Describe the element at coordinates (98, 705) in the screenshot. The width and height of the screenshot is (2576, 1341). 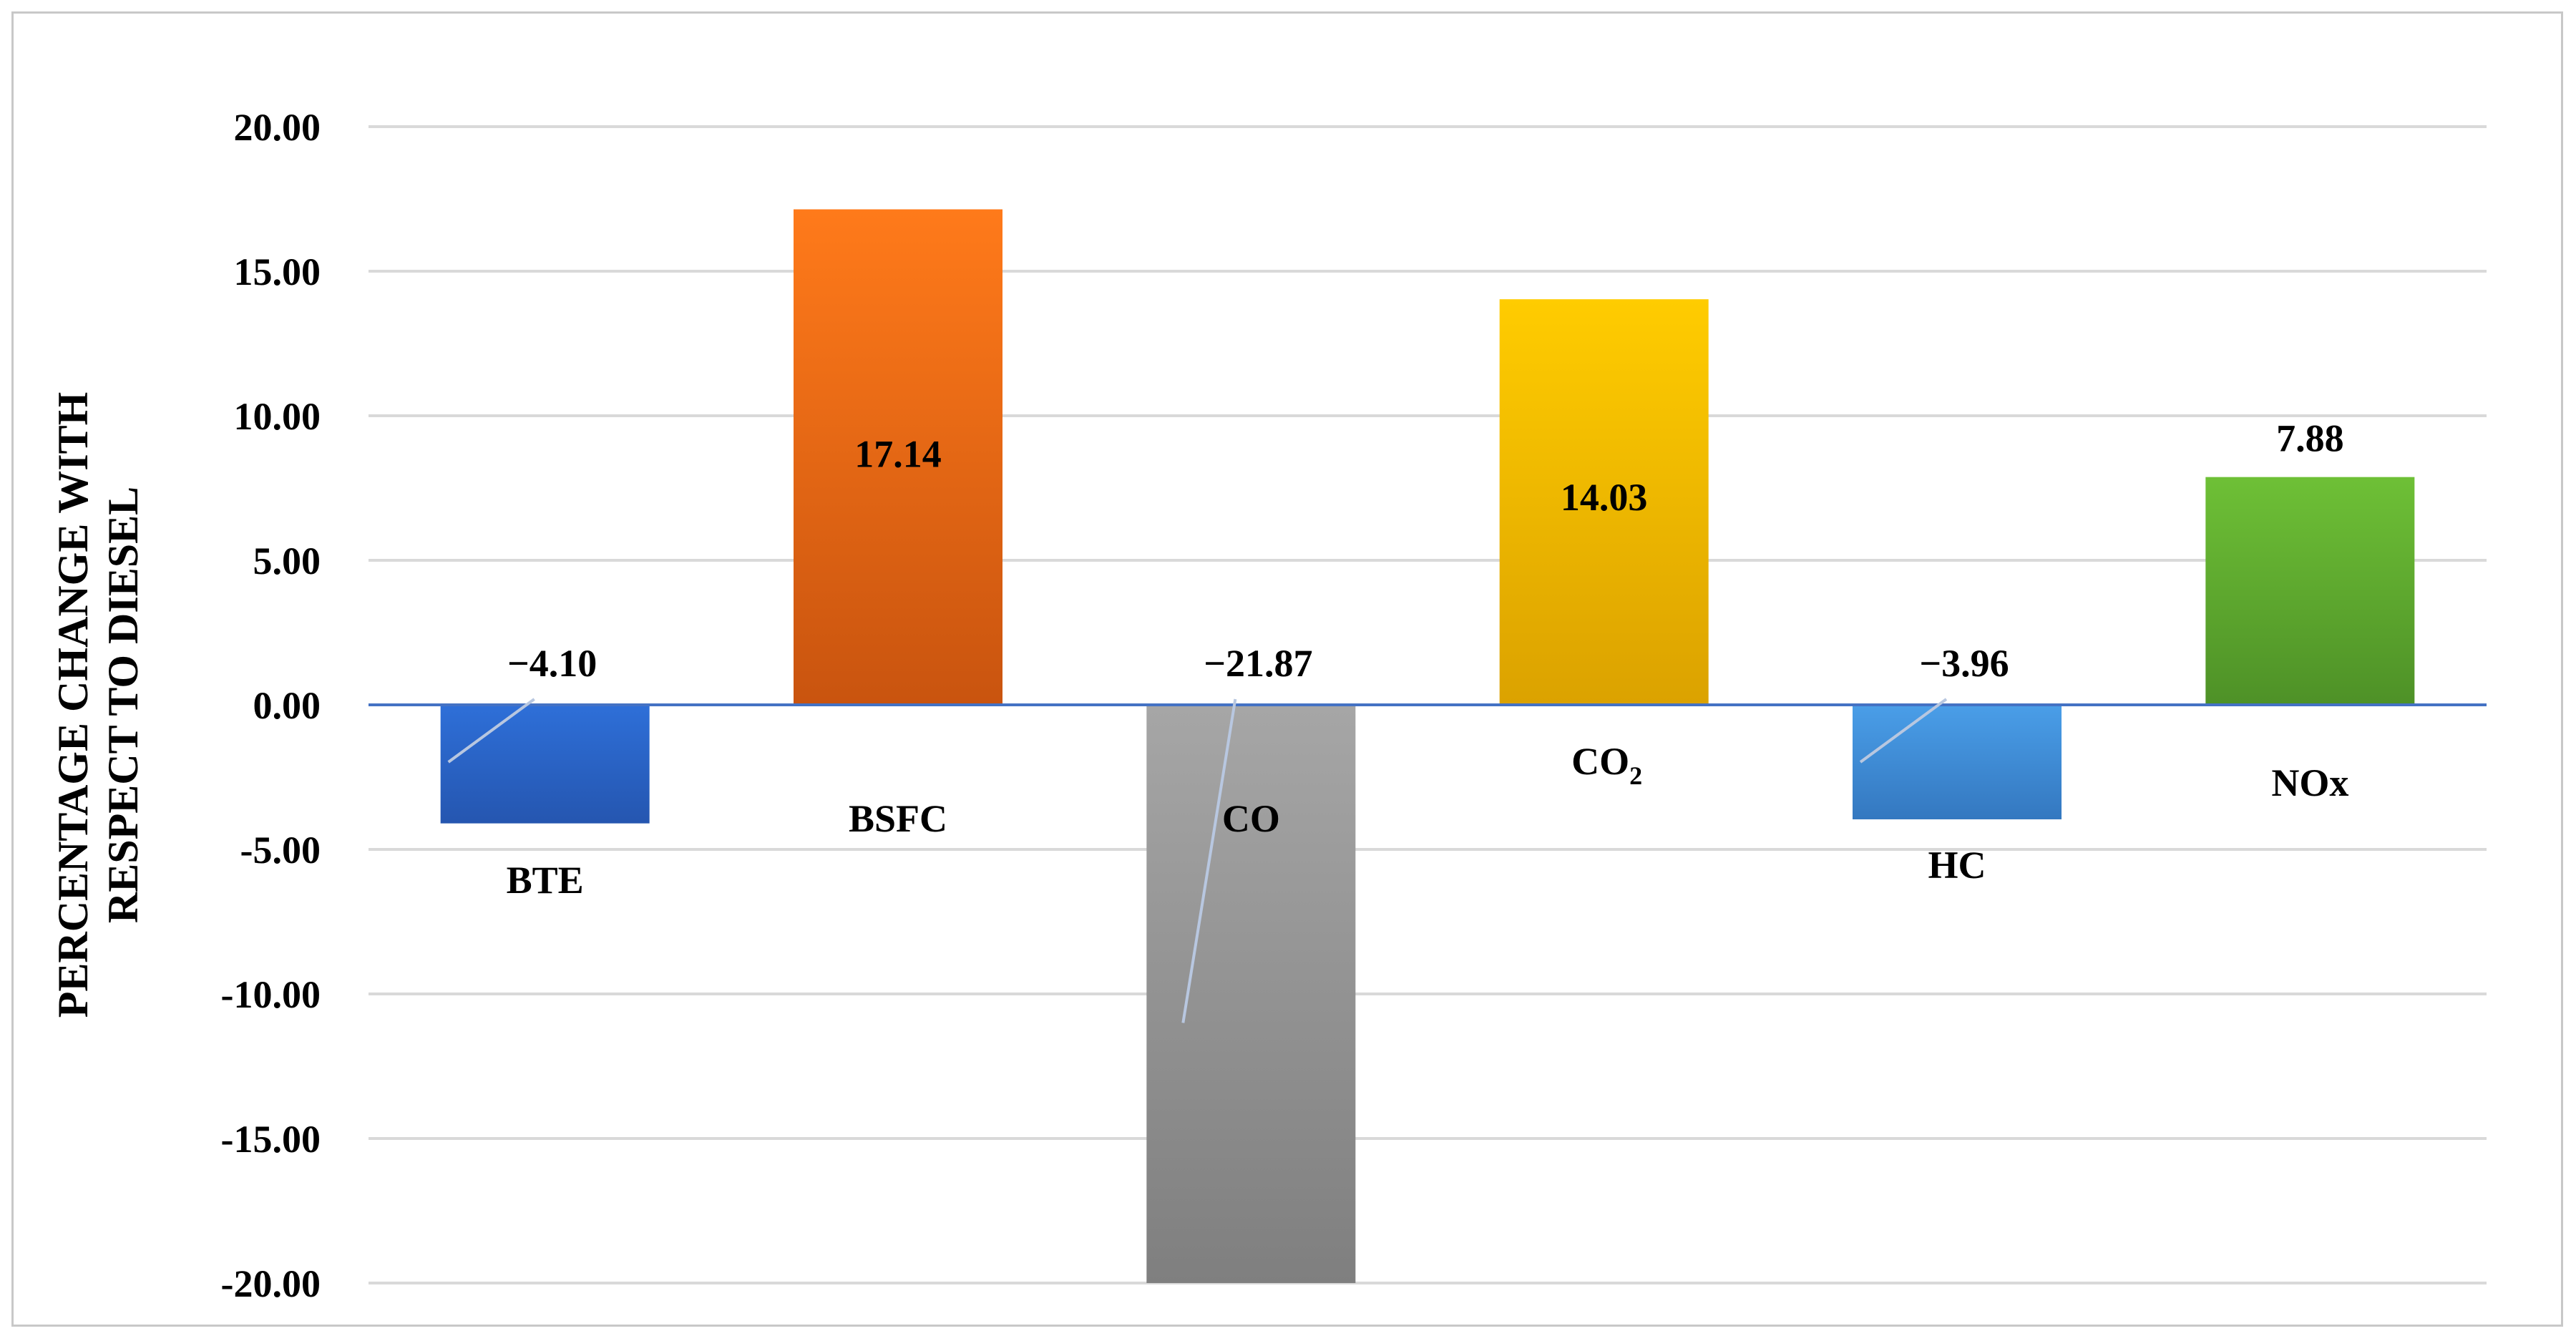
I see `y-axis-title: PERCENTAGE CHANGE WITHRESPECT TO DIESEL` at that location.